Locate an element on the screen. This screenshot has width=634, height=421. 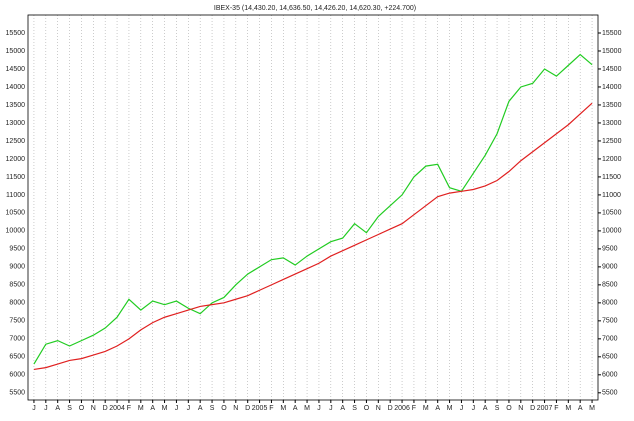
y-tick-label-right: 12000 is located at coordinates (612, 159).